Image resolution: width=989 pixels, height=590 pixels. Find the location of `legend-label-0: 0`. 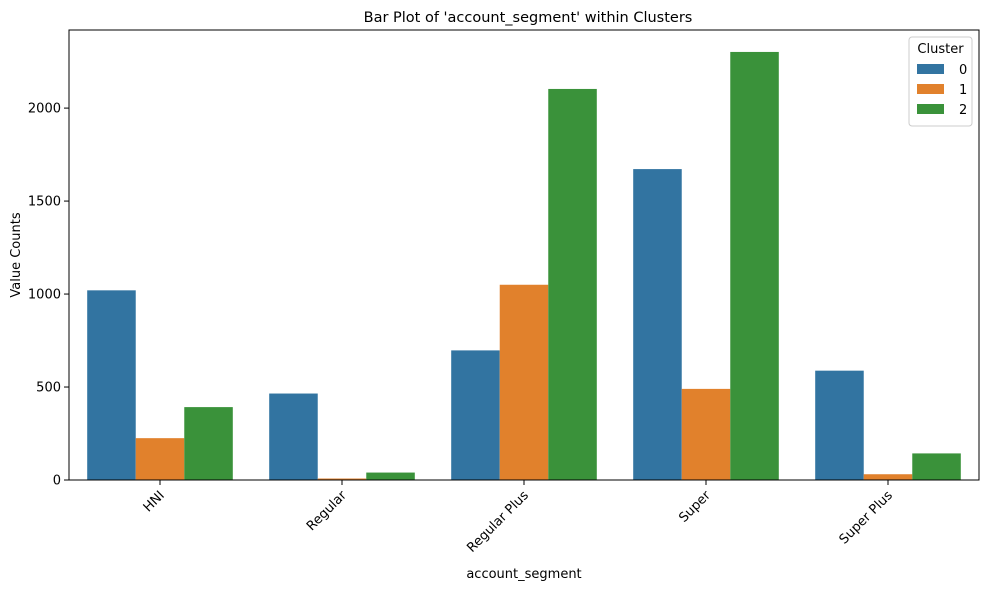

legend-label-0: 0 is located at coordinates (963, 70).